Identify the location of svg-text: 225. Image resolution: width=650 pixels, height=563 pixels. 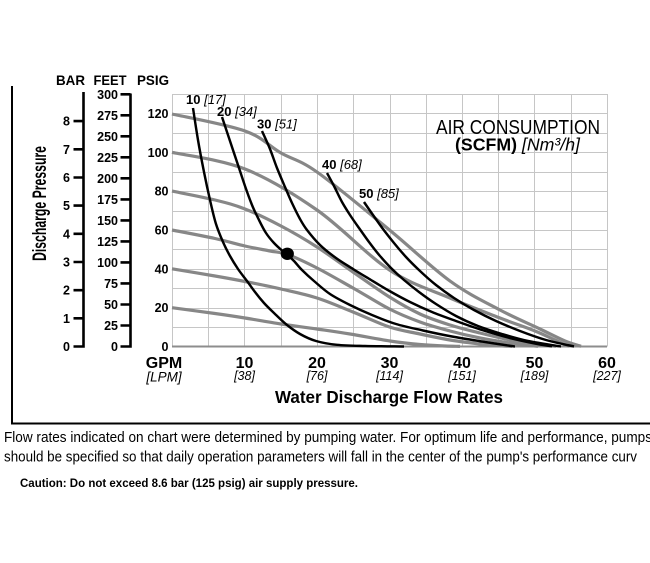
(107, 158).